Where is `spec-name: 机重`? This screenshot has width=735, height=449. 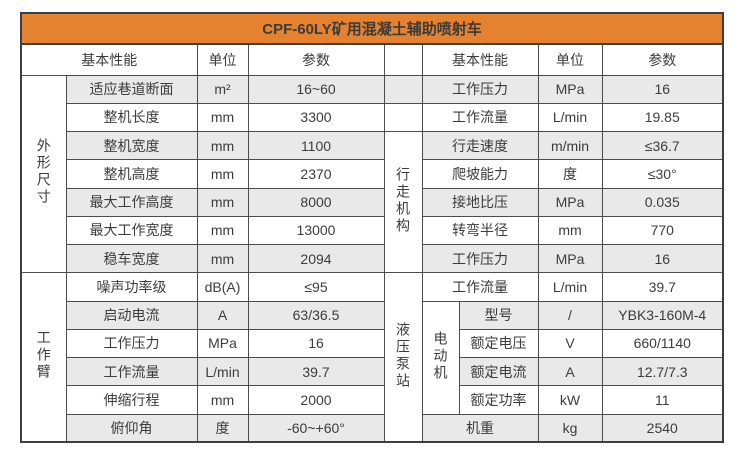 spec-name: 机重 is located at coordinates (480, 428).